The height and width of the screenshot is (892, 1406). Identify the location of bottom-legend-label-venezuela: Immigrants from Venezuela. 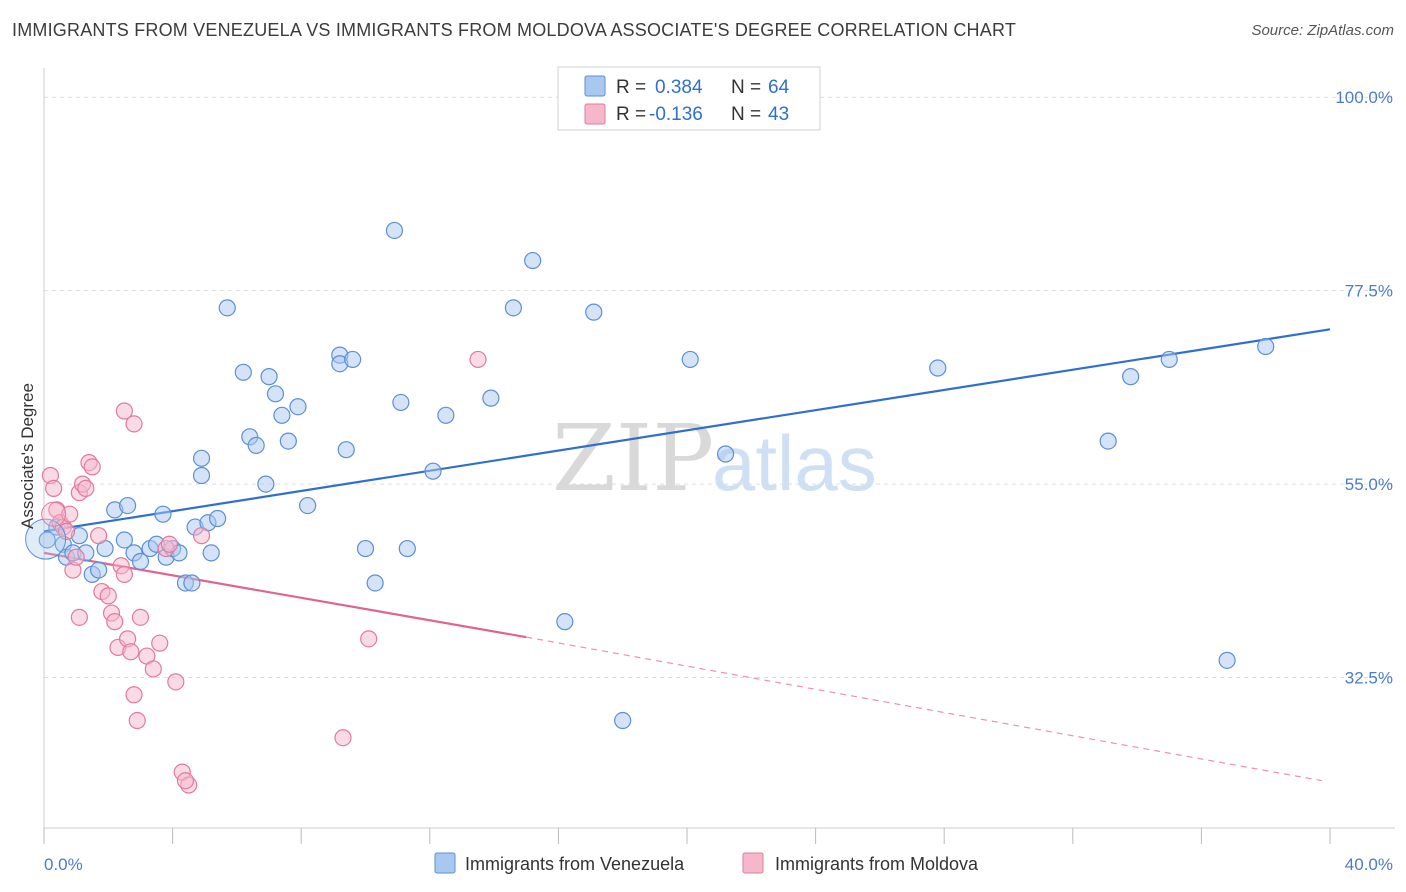
(575, 864).